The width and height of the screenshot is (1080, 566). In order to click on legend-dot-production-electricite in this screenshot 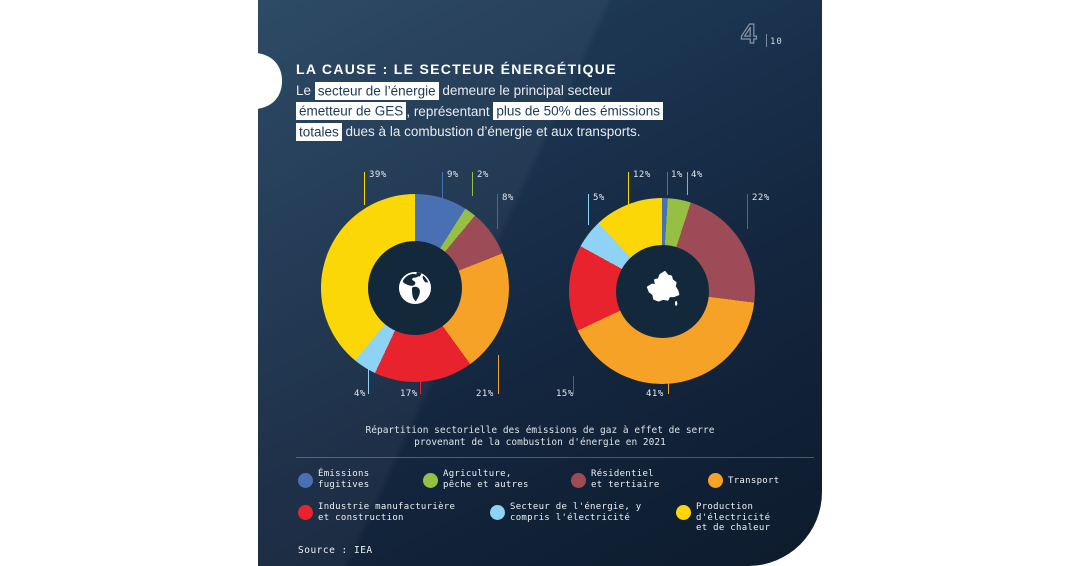, I will do `click(683, 512)`.